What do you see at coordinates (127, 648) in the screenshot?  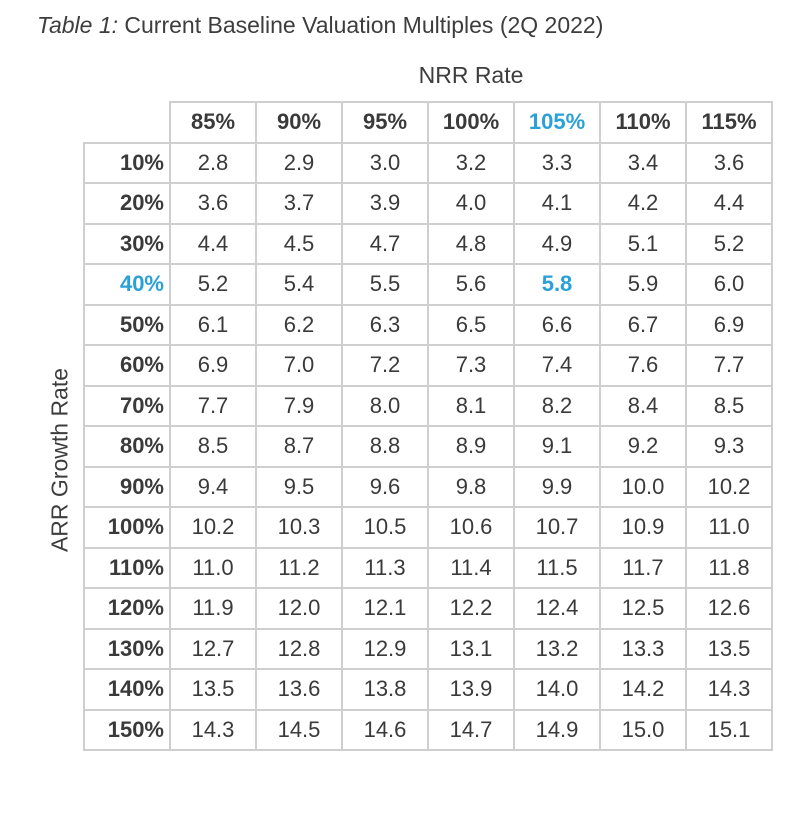 I see `row-header: 130%` at bounding box center [127, 648].